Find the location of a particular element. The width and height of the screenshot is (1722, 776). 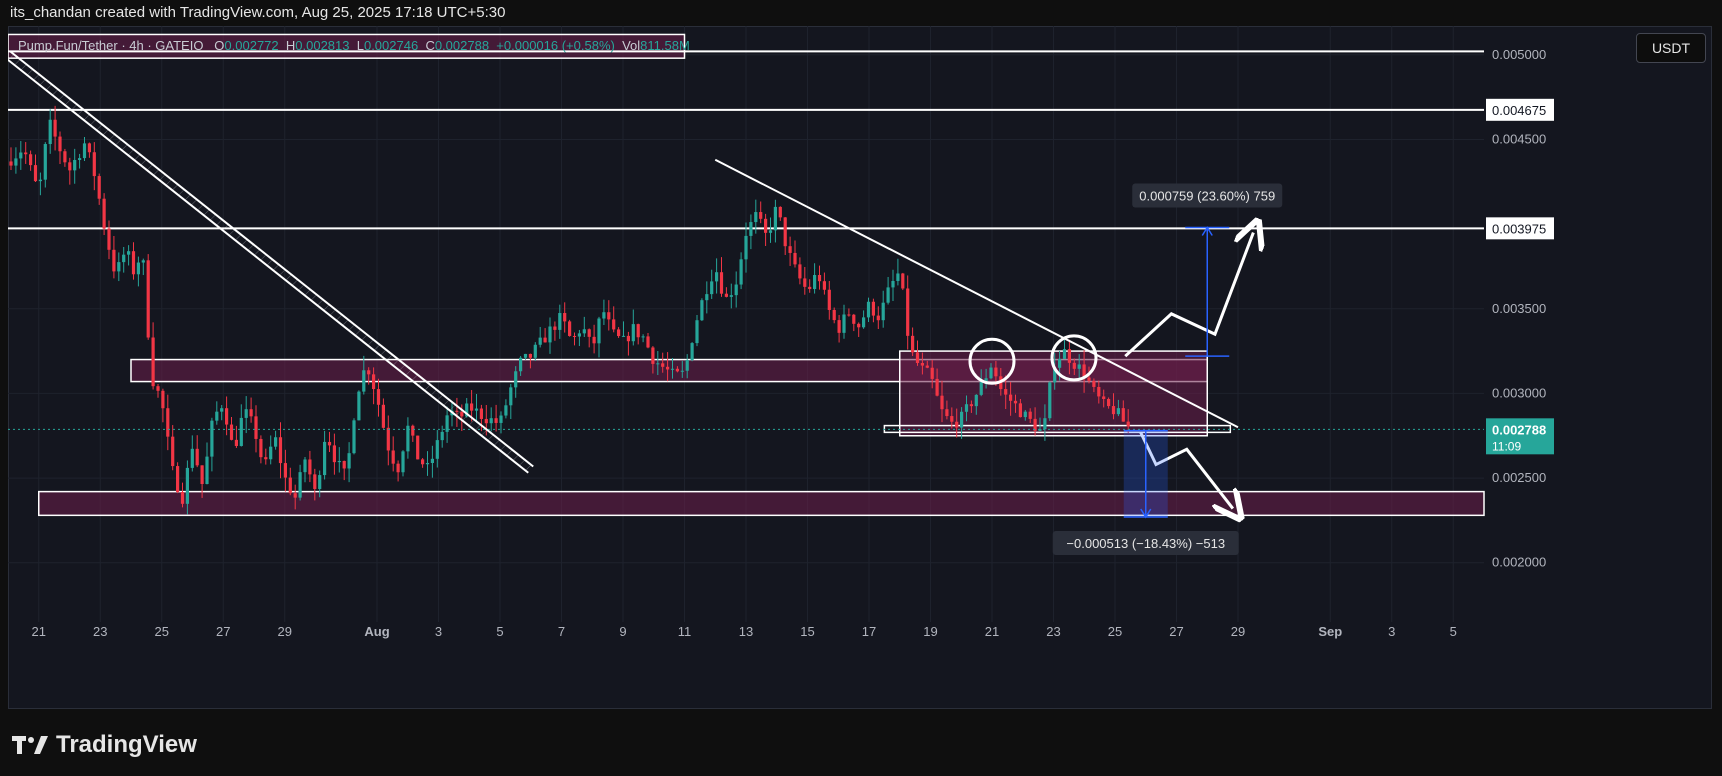

time-tick-label: Sep is located at coordinates (1330, 631).